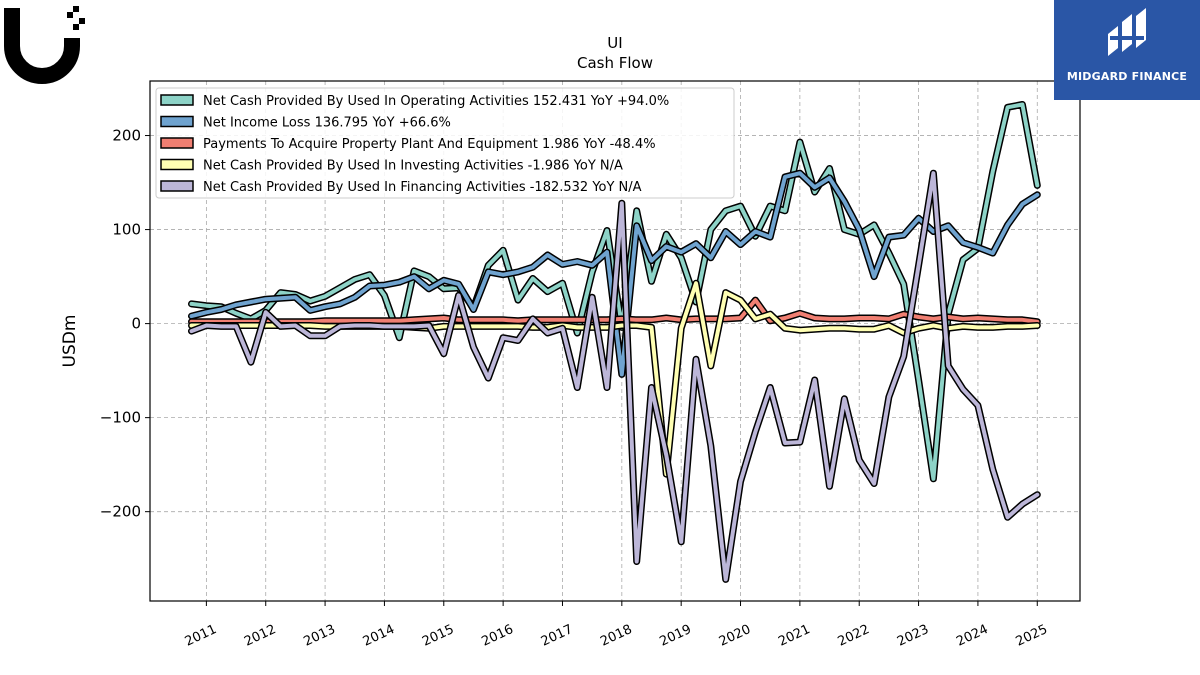 This screenshot has width=1200, height=675. What do you see at coordinates (913, 636) in the screenshot?
I see `x-tick-label: 2023` at bounding box center [913, 636].